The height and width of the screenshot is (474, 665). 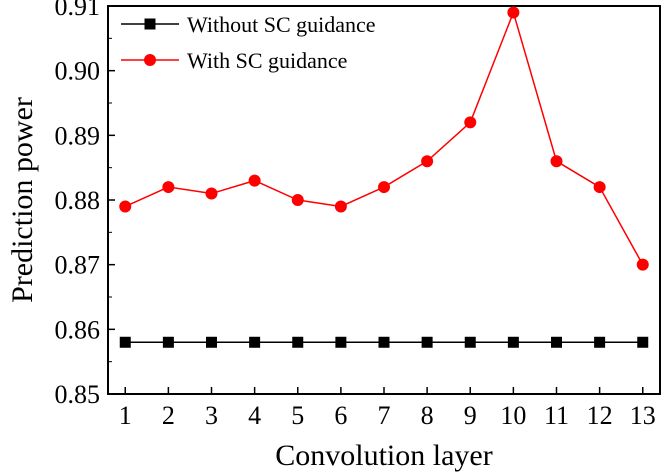 I want to click on legend-item: With SC guidance, so click(x=234, y=60).